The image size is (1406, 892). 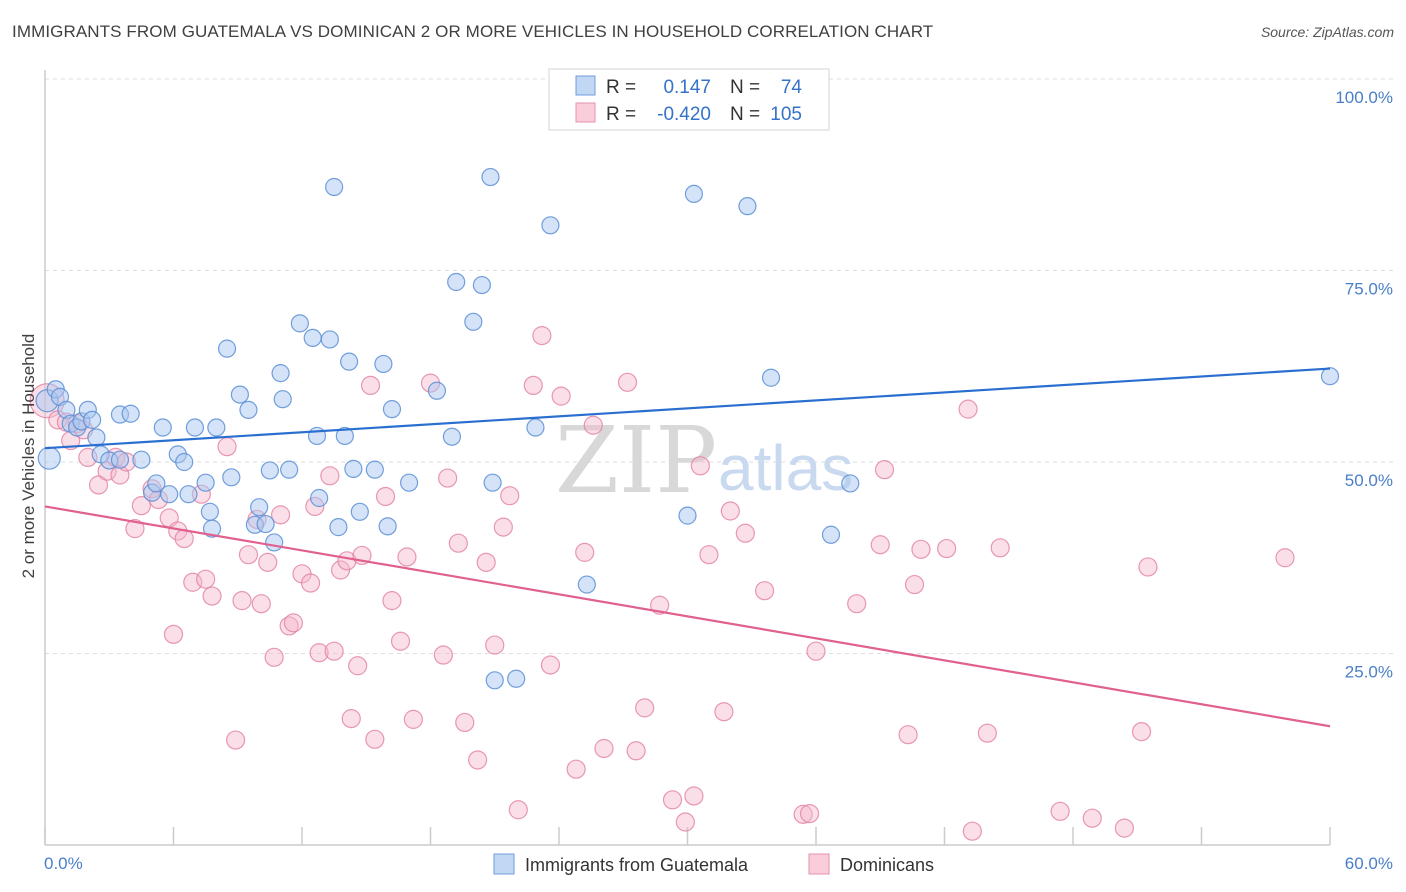 I want to click on bottom-legend-label-dominicans: Dominicans, so click(x=887, y=865).